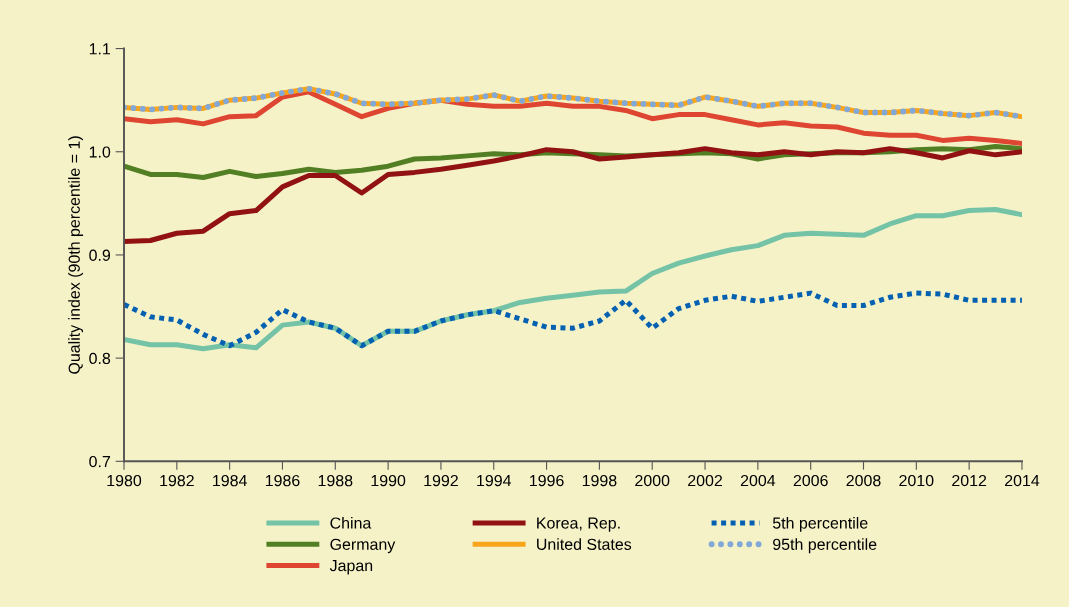 This screenshot has width=1069, height=607. Describe the element at coordinates (100, 461) in the screenshot. I see `y-tick-label: 0.7` at that location.